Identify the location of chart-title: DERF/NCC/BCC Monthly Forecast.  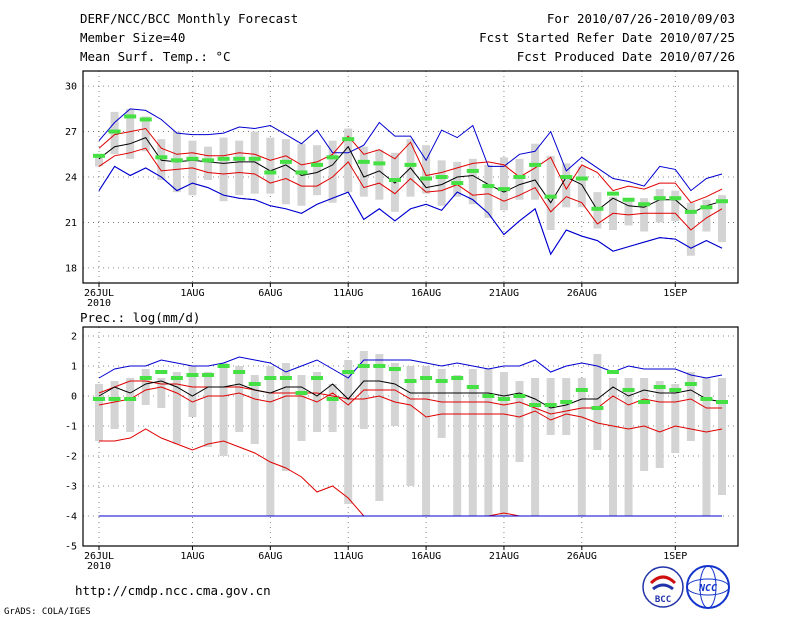
(189, 18).